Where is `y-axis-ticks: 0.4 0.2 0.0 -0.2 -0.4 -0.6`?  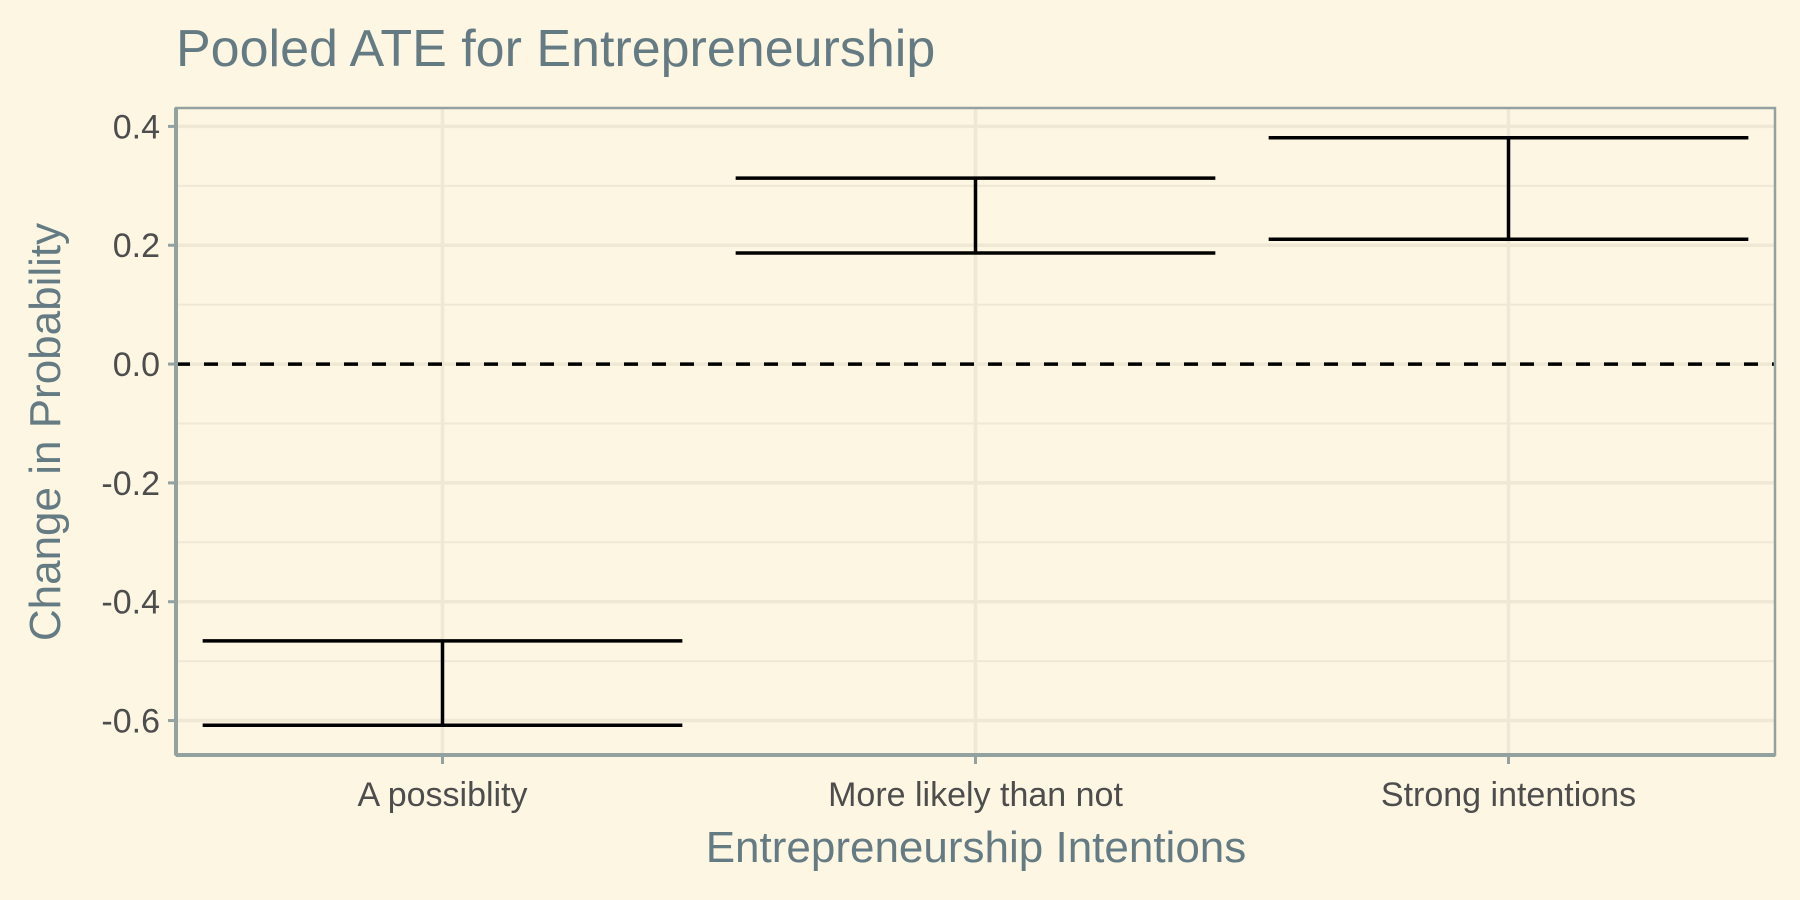 y-axis-ticks: 0.4 0.2 0.0 -0.2 -0.4 -0.6 is located at coordinates (138, 424).